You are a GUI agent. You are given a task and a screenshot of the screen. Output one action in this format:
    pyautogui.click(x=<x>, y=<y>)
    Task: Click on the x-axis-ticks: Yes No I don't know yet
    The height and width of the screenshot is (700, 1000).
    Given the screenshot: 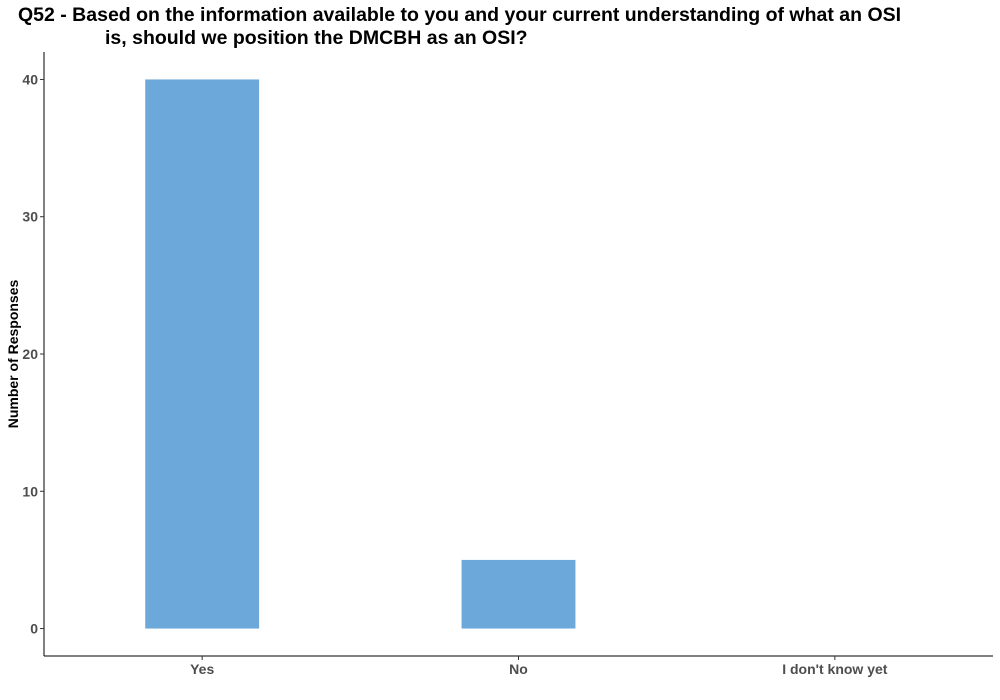 What is the action you would take?
    pyautogui.click(x=539, y=666)
    